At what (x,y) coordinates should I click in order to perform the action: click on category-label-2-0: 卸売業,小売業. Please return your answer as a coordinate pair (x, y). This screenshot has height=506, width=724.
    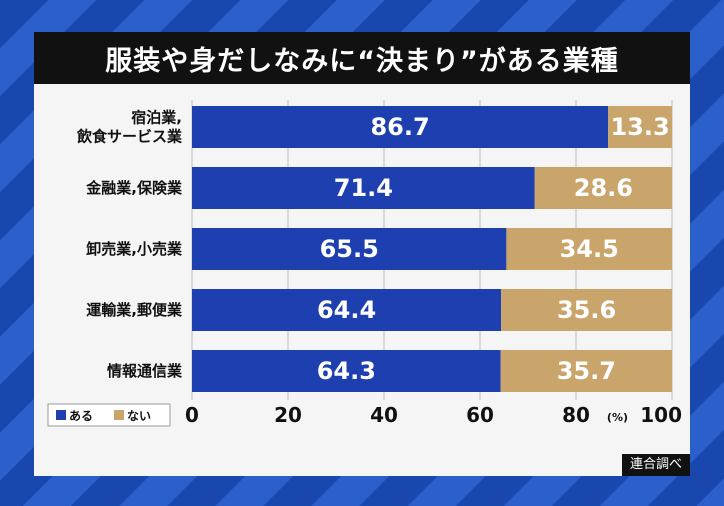
    Looking at the image, I should click on (134, 249).